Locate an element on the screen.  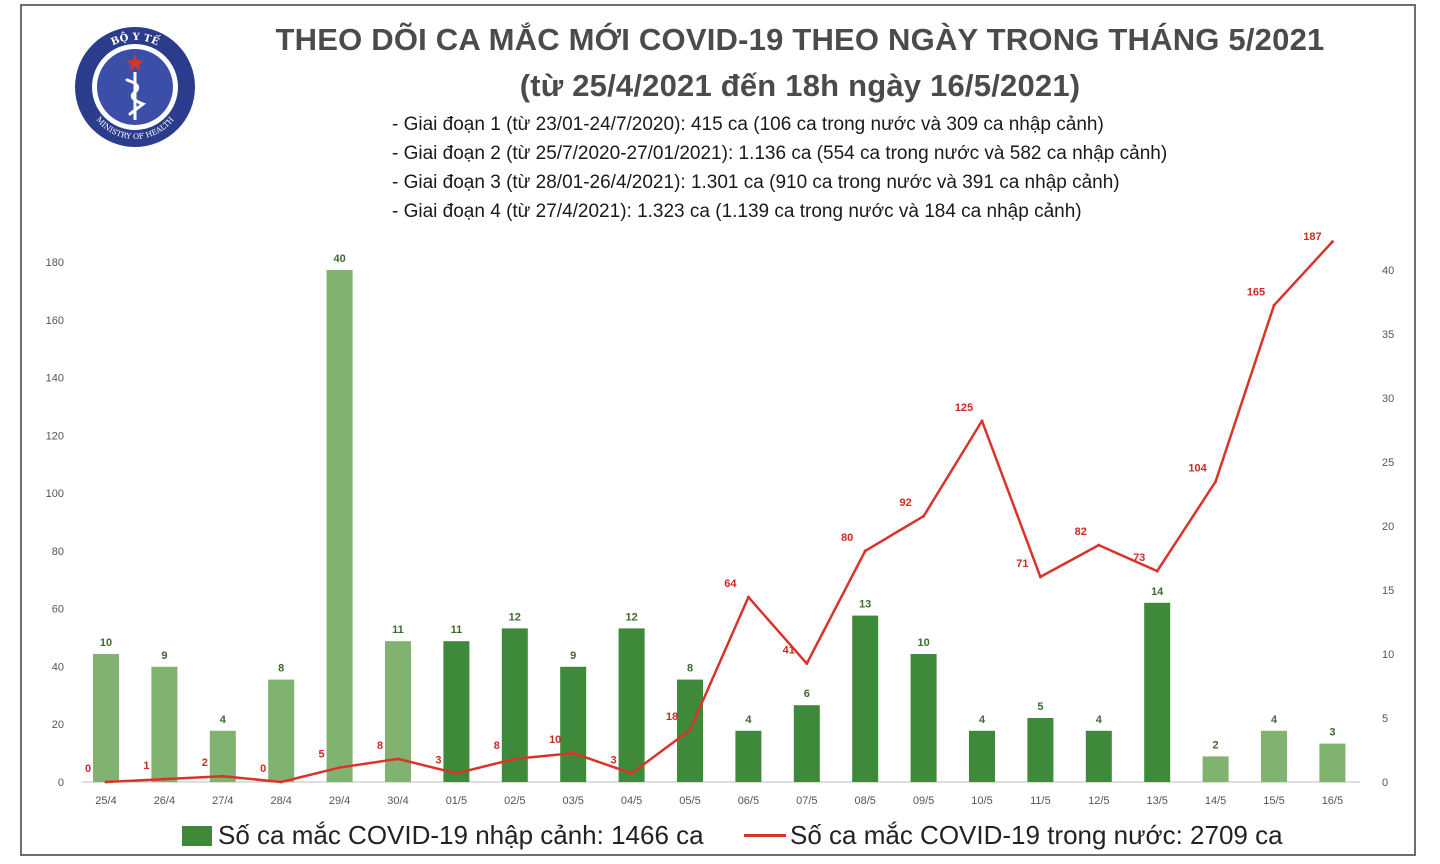
caduceus-icon is located at coordinates (136, 97).